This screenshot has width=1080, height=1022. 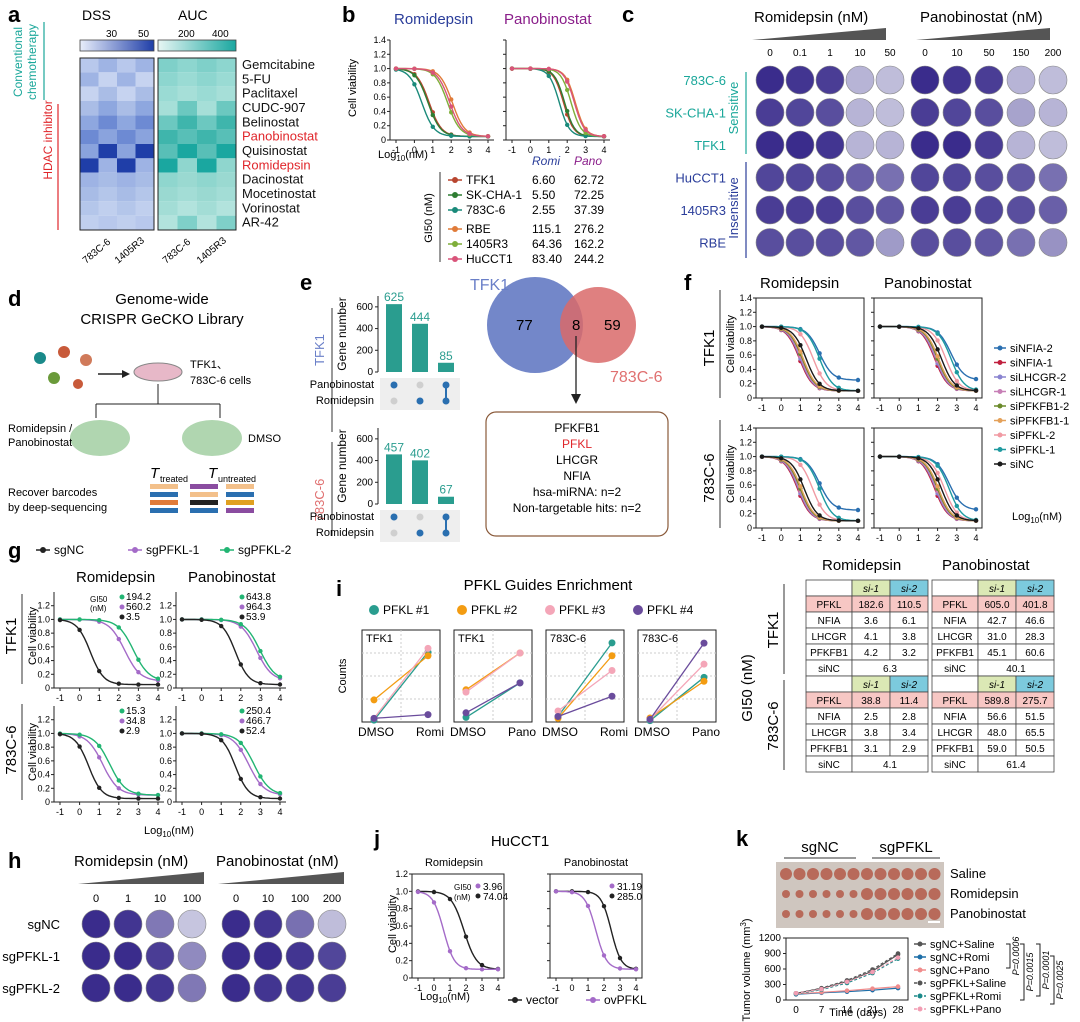 I want to click on y-tick-label: 300, so click(x=772, y=985).